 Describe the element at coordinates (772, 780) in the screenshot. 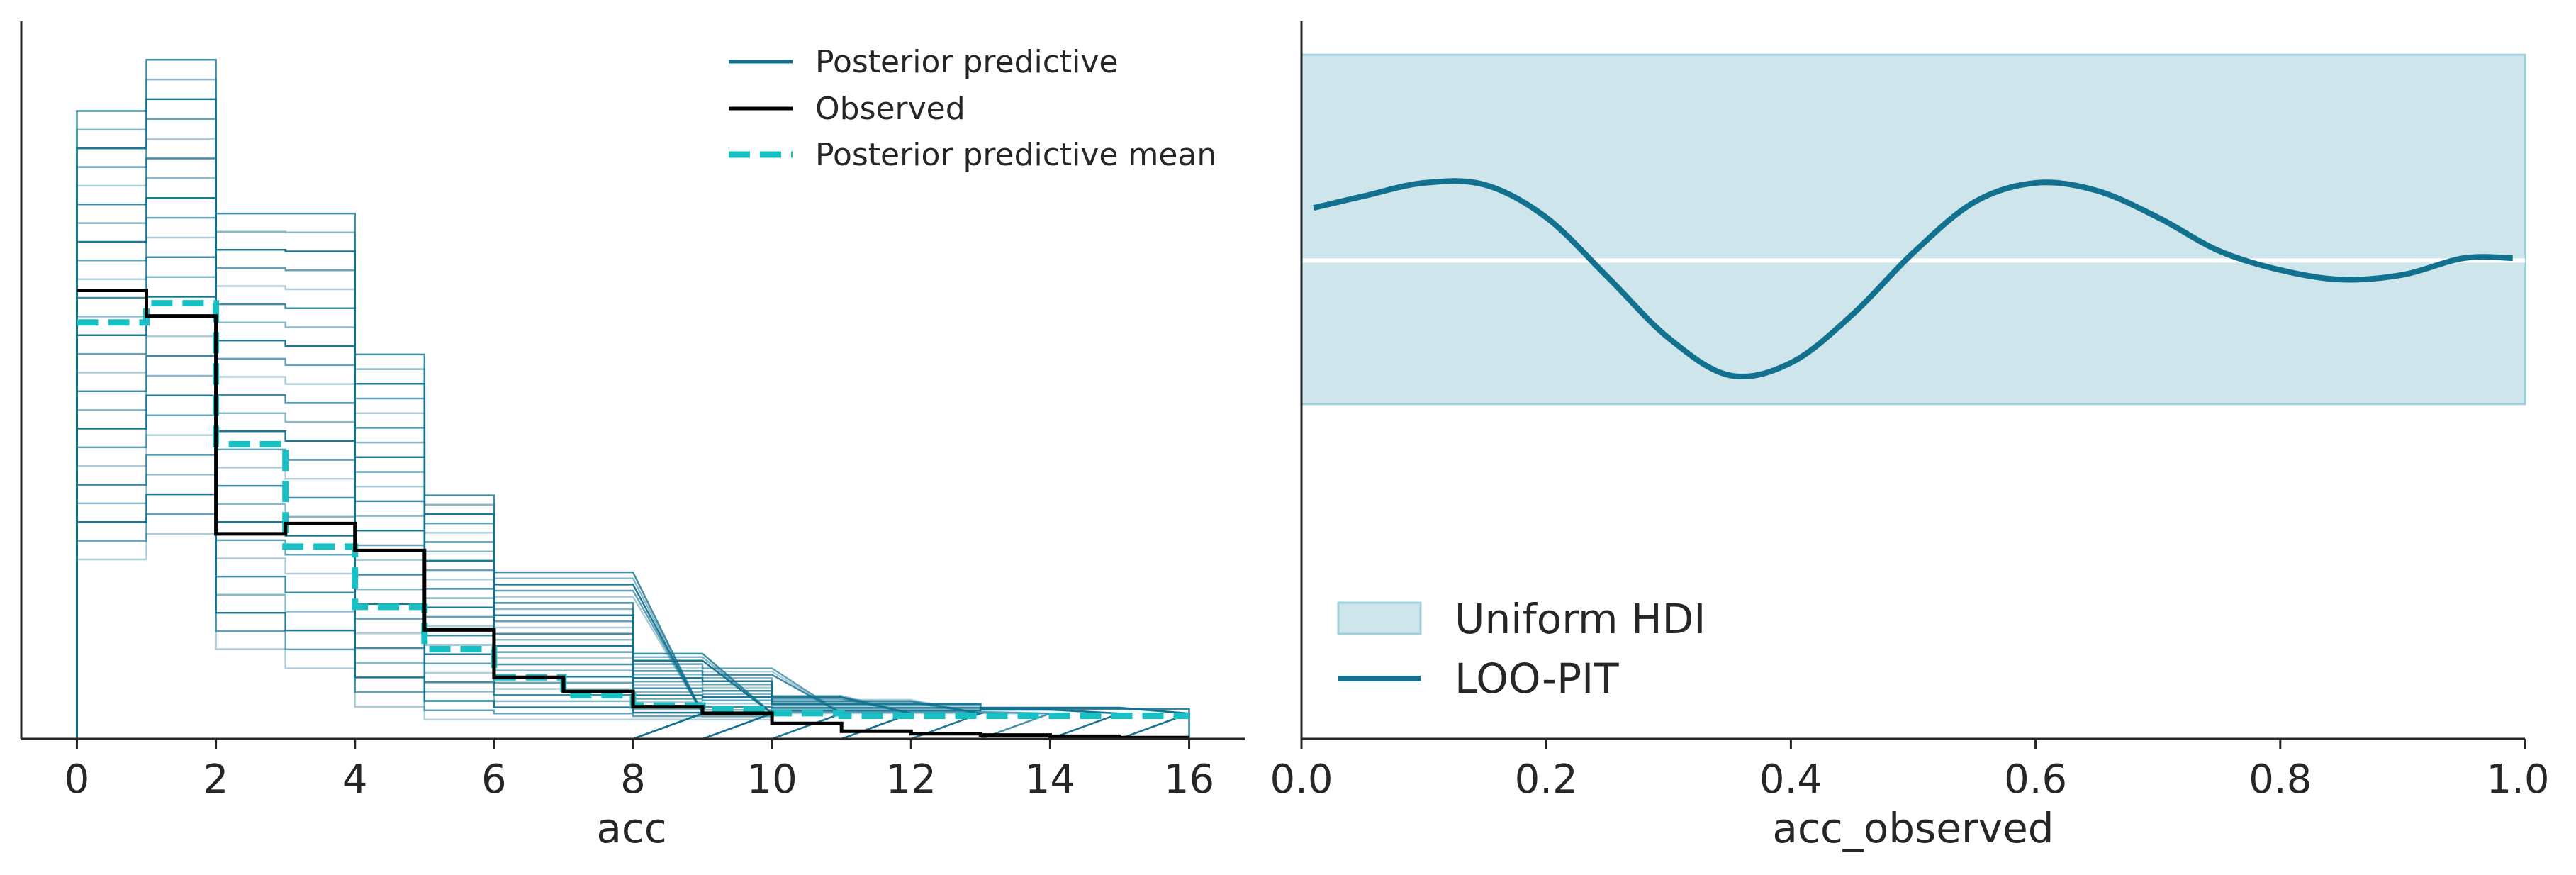

I see `ppc-x-tick-label: 10` at that location.